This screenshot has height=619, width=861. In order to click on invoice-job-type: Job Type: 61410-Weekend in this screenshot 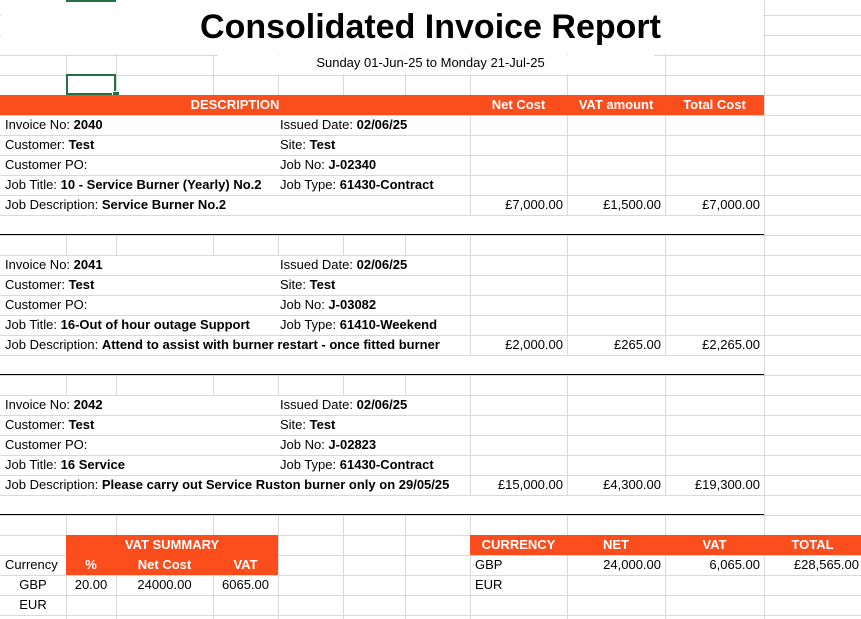, I will do `click(375, 325)`.